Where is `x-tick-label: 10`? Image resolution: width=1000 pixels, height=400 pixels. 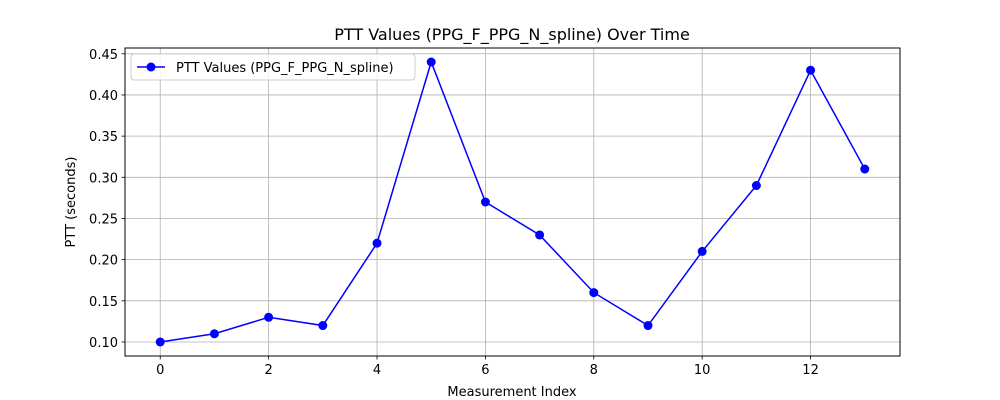 x-tick-label: 10 is located at coordinates (702, 370).